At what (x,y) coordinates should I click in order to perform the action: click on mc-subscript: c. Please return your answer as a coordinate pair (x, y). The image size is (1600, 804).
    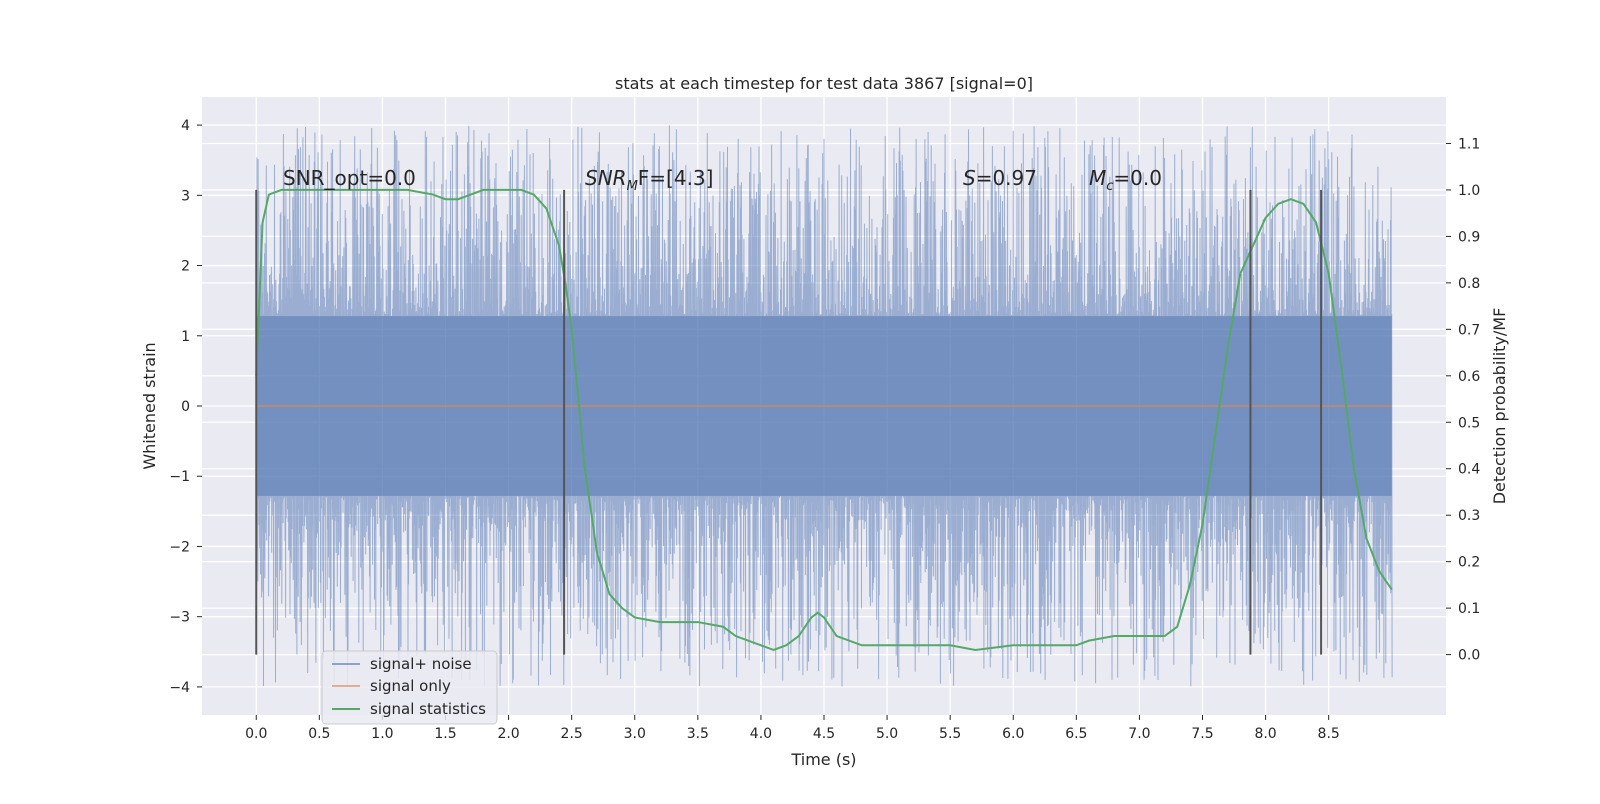
    Looking at the image, I should click on (1109, 186).